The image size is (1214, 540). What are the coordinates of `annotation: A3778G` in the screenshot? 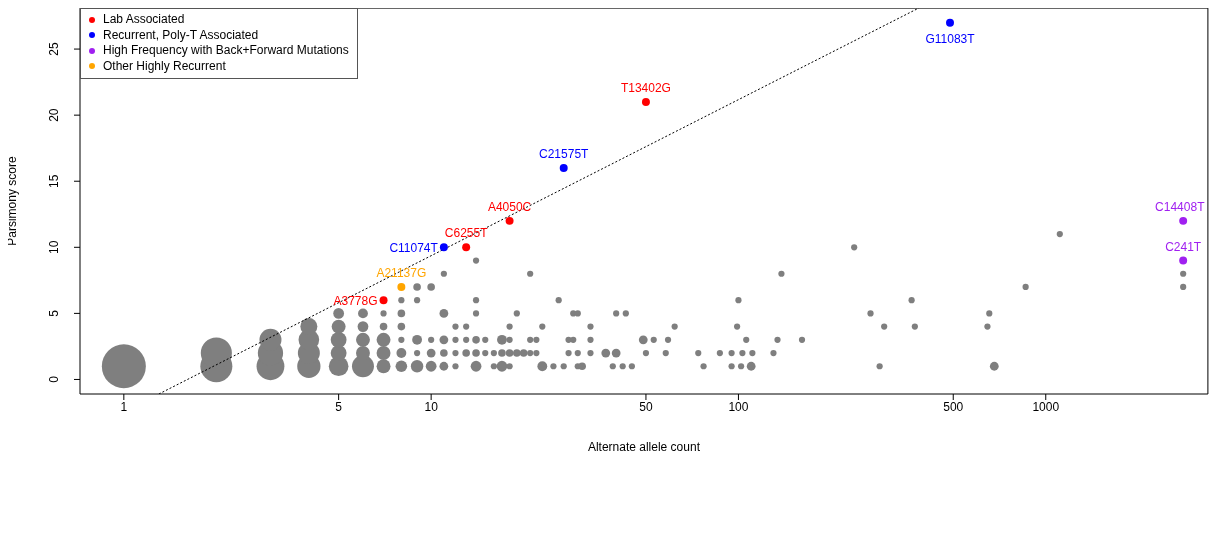 It's located at (355, 301).